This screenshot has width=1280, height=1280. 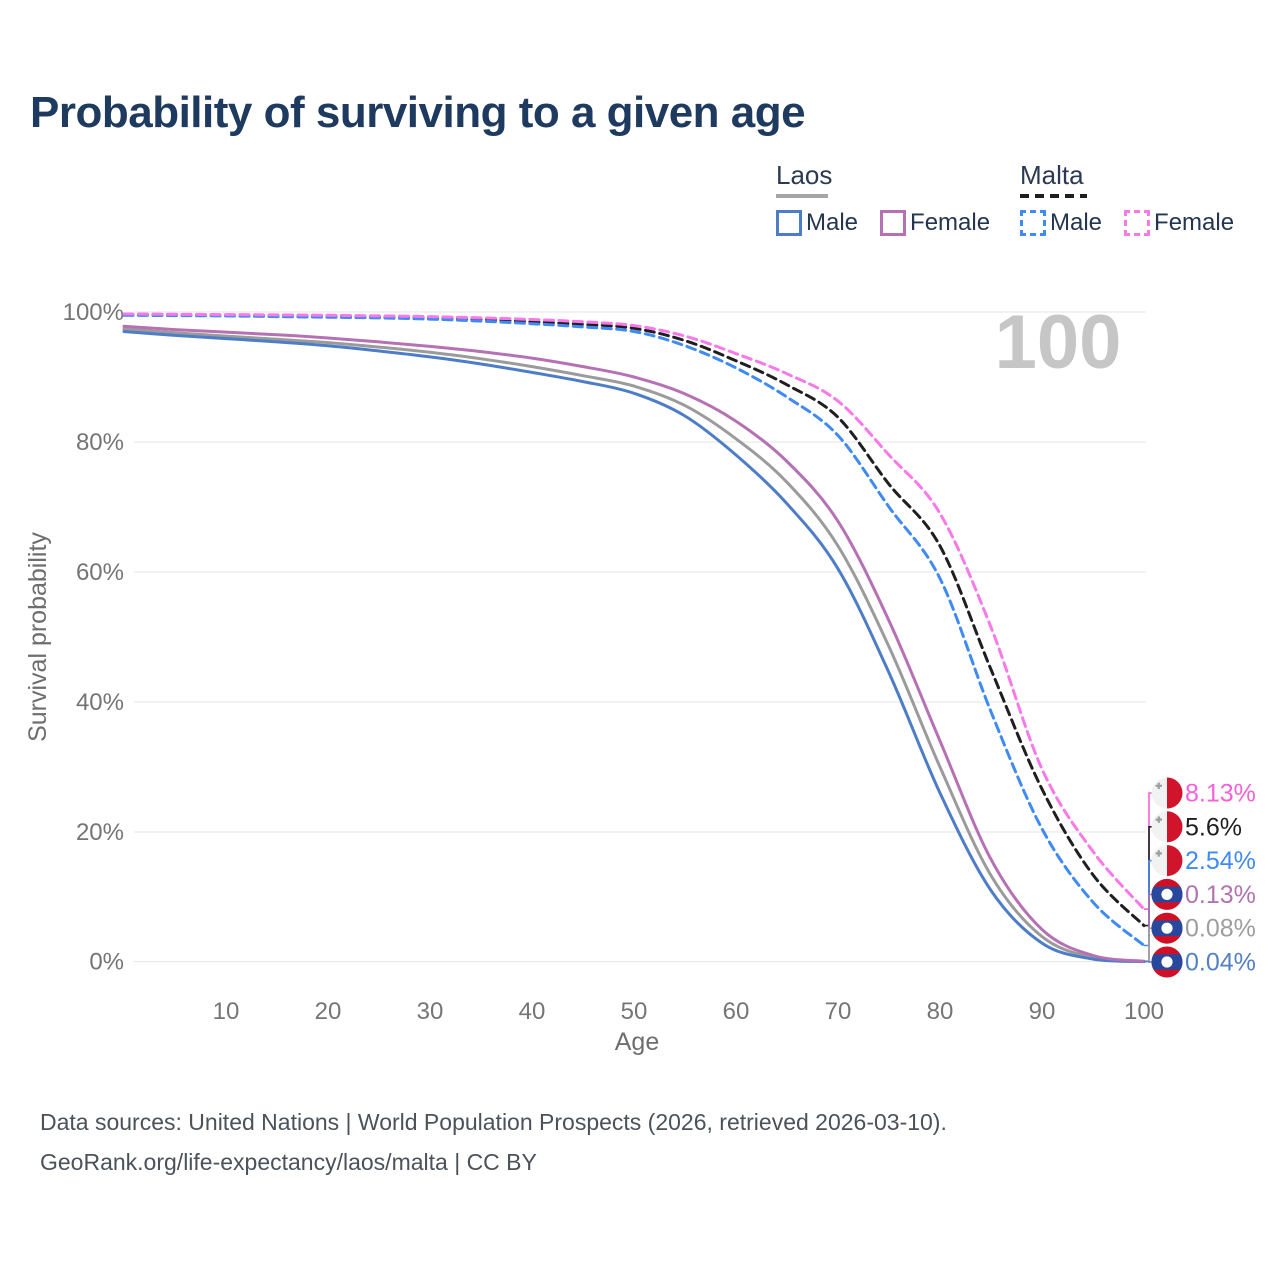 I want to click on x-tick-20: 20, so click(x=328, y=1011).